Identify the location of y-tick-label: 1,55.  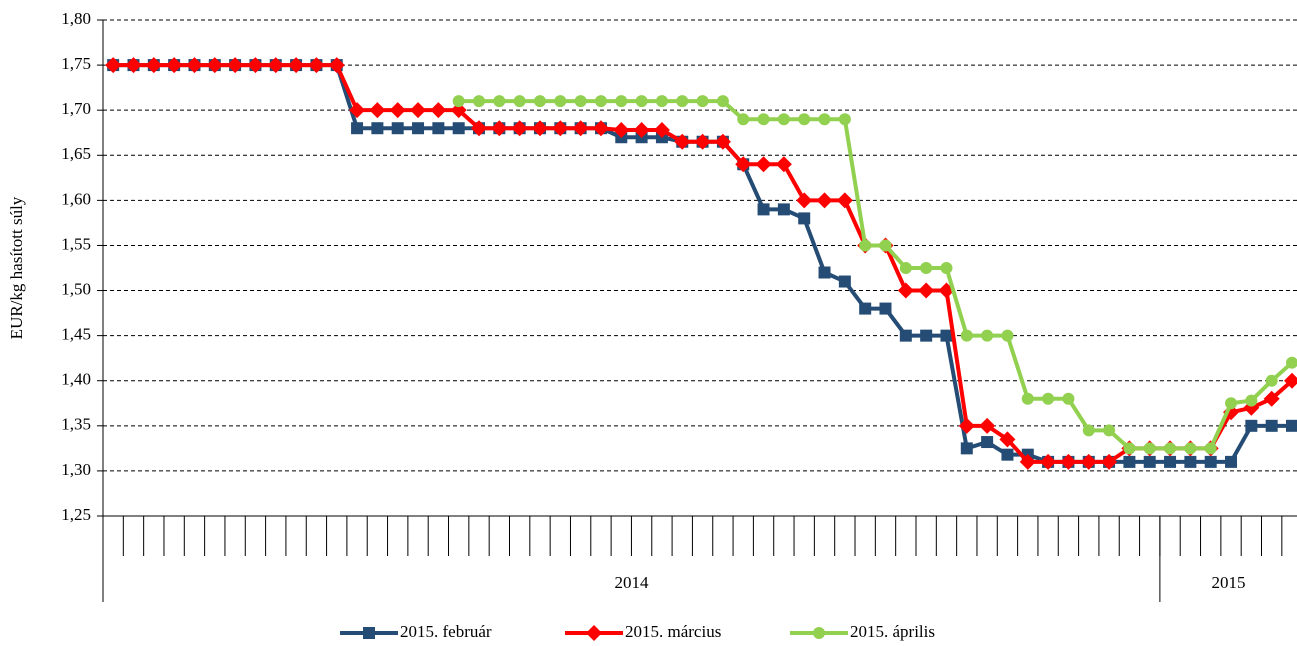
(76, 243).